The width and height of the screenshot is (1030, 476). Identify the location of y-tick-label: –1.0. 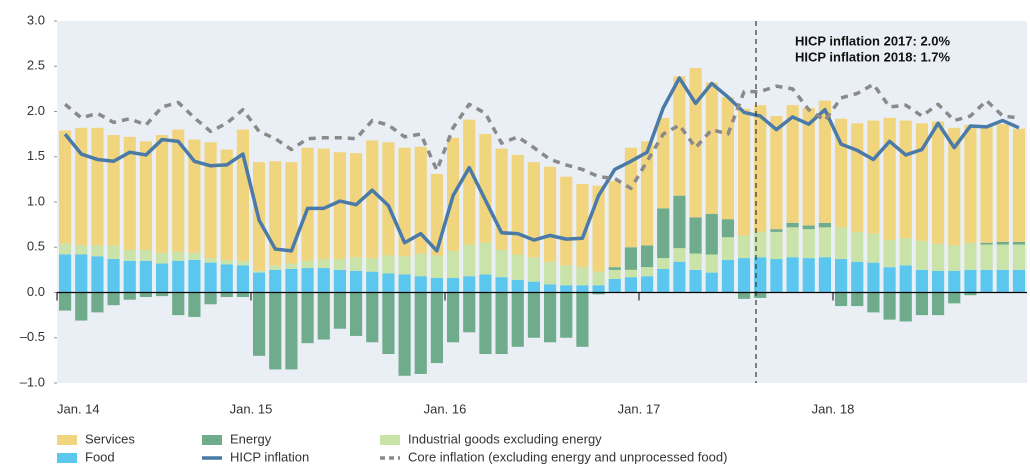
(32, 381).